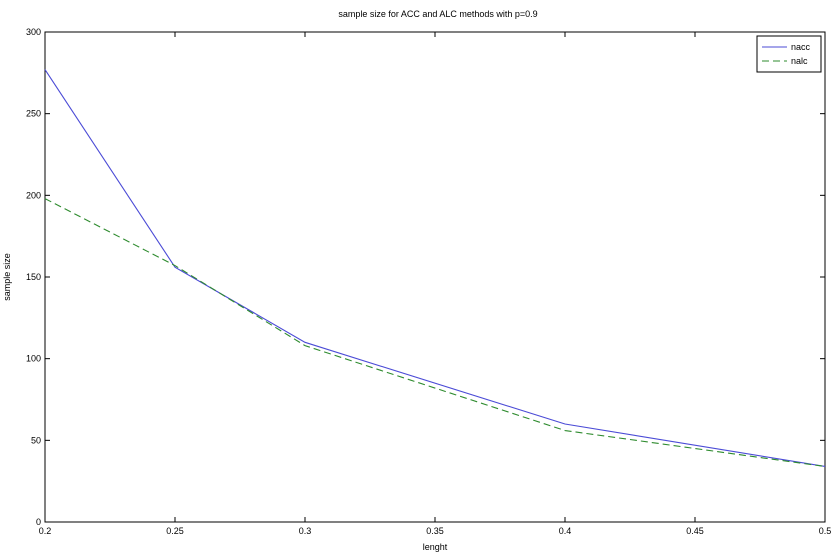  I want to click on legend-label-nacc: nacc, so click(801, 47).